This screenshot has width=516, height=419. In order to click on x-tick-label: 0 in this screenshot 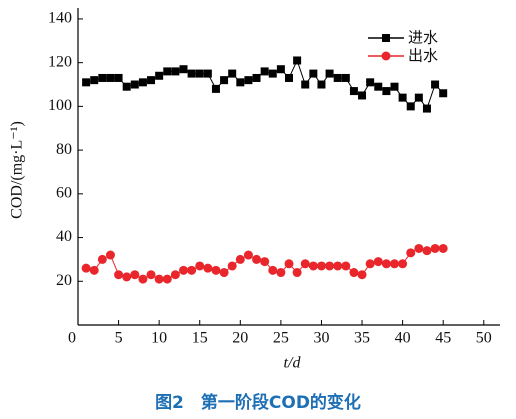, I will do `click(72, 338)`.